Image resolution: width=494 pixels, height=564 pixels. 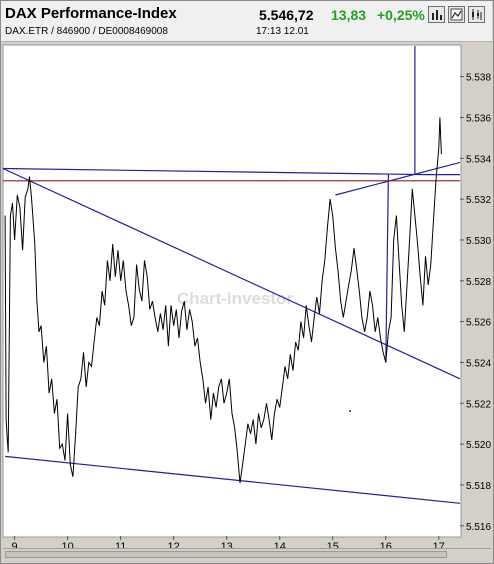 I want to click on y-tick-label: 5.530, so click(x=478, y=241).